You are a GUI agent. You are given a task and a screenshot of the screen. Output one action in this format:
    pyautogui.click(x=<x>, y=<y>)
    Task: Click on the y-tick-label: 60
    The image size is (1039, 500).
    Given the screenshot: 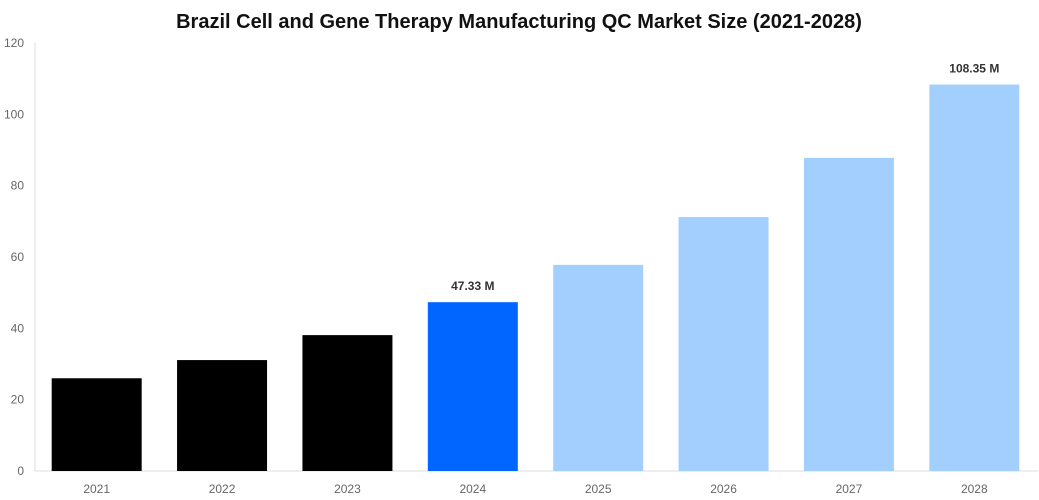 What is the action you would take?
    pyautogui.click(x=18, y=257)
    